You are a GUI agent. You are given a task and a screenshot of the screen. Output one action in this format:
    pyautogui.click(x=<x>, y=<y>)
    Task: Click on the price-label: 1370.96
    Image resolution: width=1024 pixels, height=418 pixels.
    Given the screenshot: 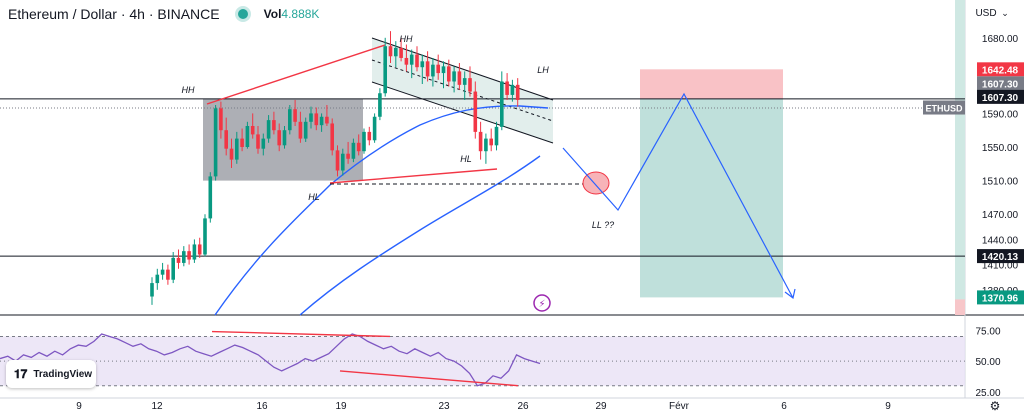 What is the action you would take?
    pyautogui.click(x=1000, y=298)
    